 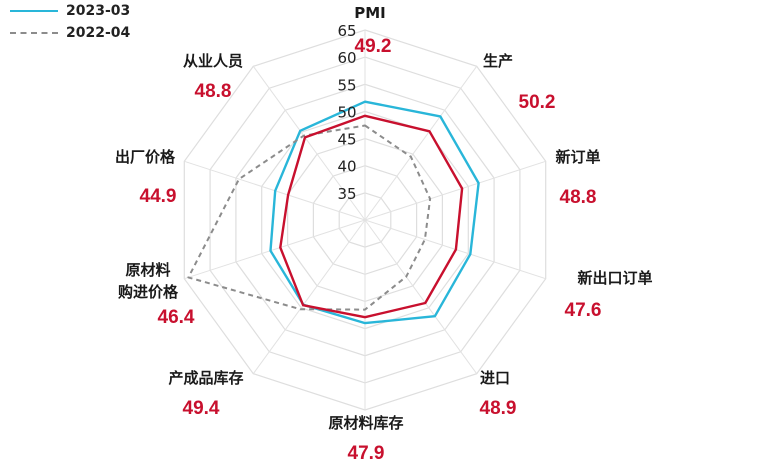 What do you see at coordinates (495, 378) in the screenshot?
I see `category-label: 进口` at bounding box center [495, 378].